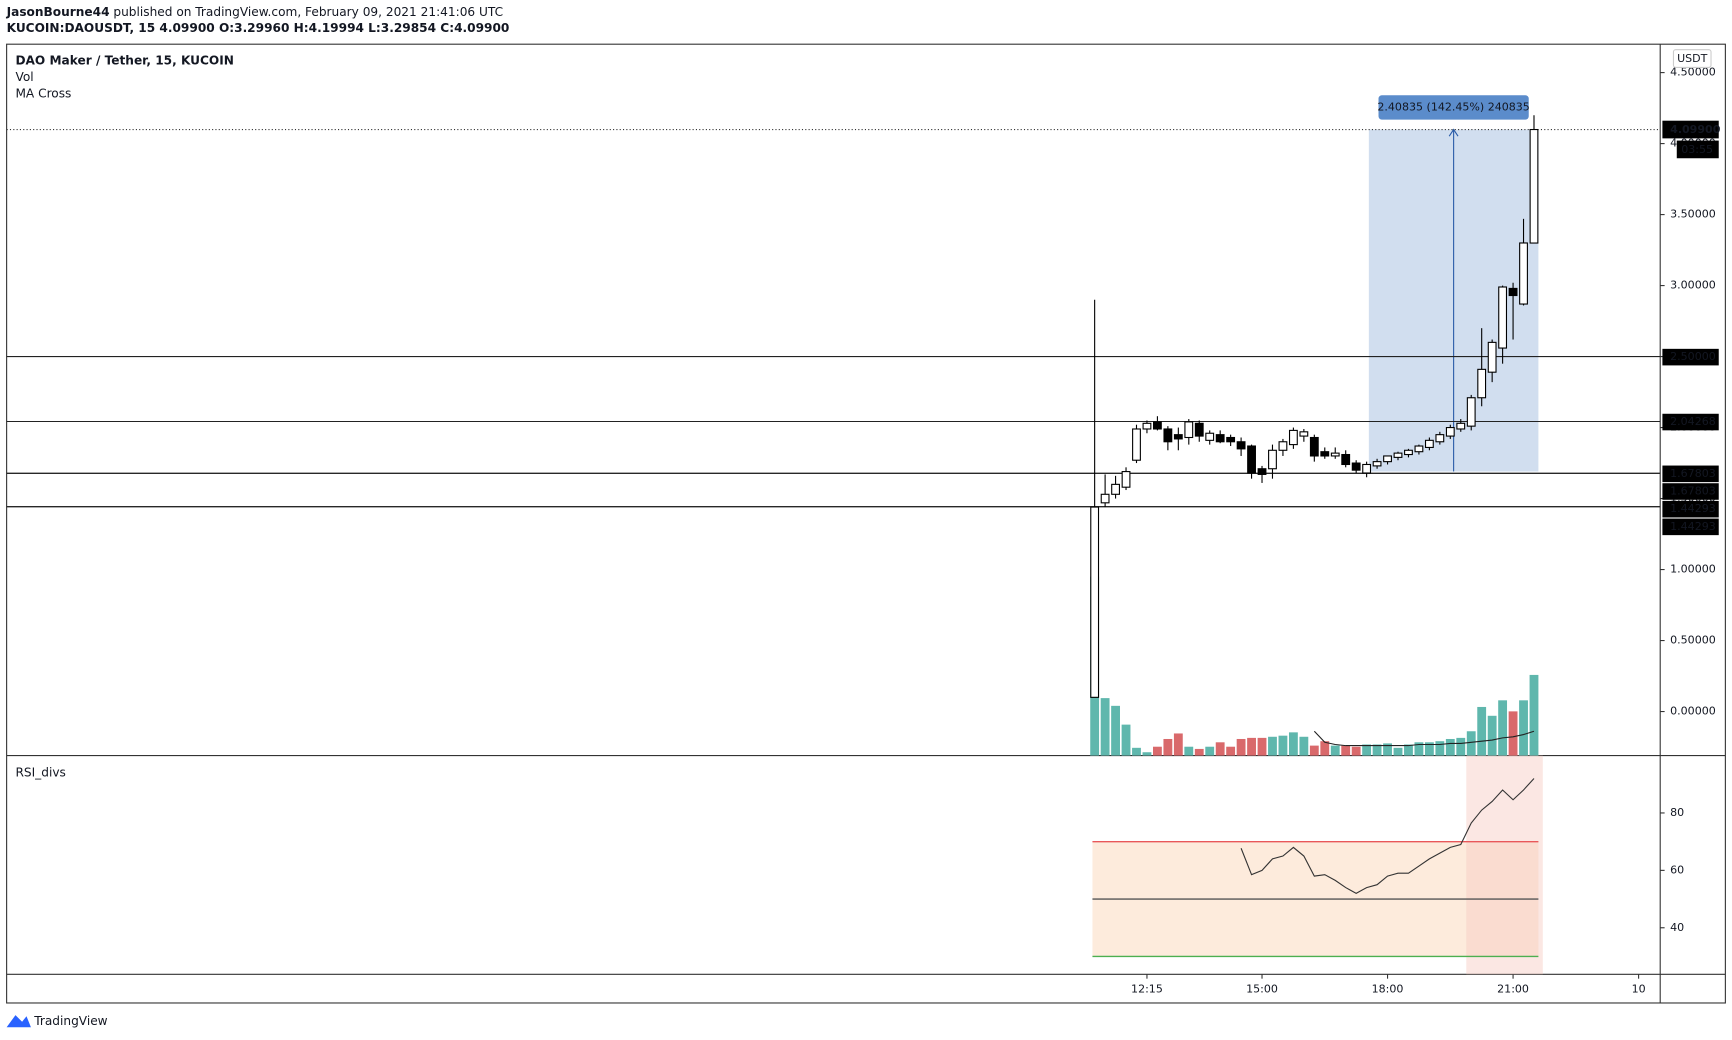 This screenshot has height=1040, width=1732. I want to click on currency: USDT, so click(1692, 58).